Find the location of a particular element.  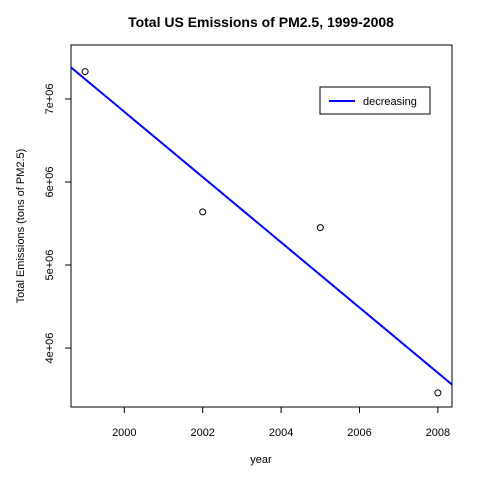

data-point-1999 is located at coordinates (85, 72).